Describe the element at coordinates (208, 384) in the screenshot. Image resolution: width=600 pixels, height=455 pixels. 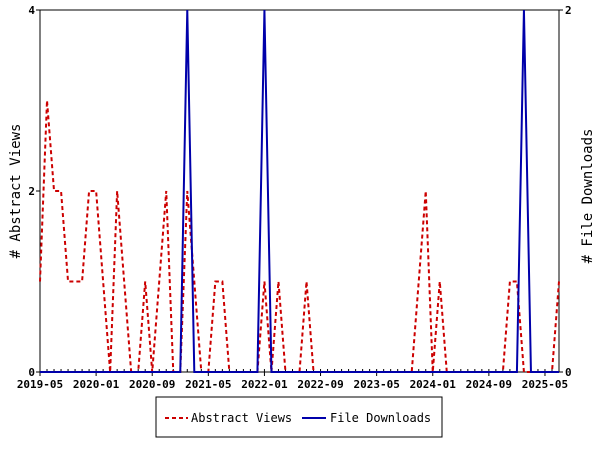
I see `x-tick-label: 2021-05` at that location.